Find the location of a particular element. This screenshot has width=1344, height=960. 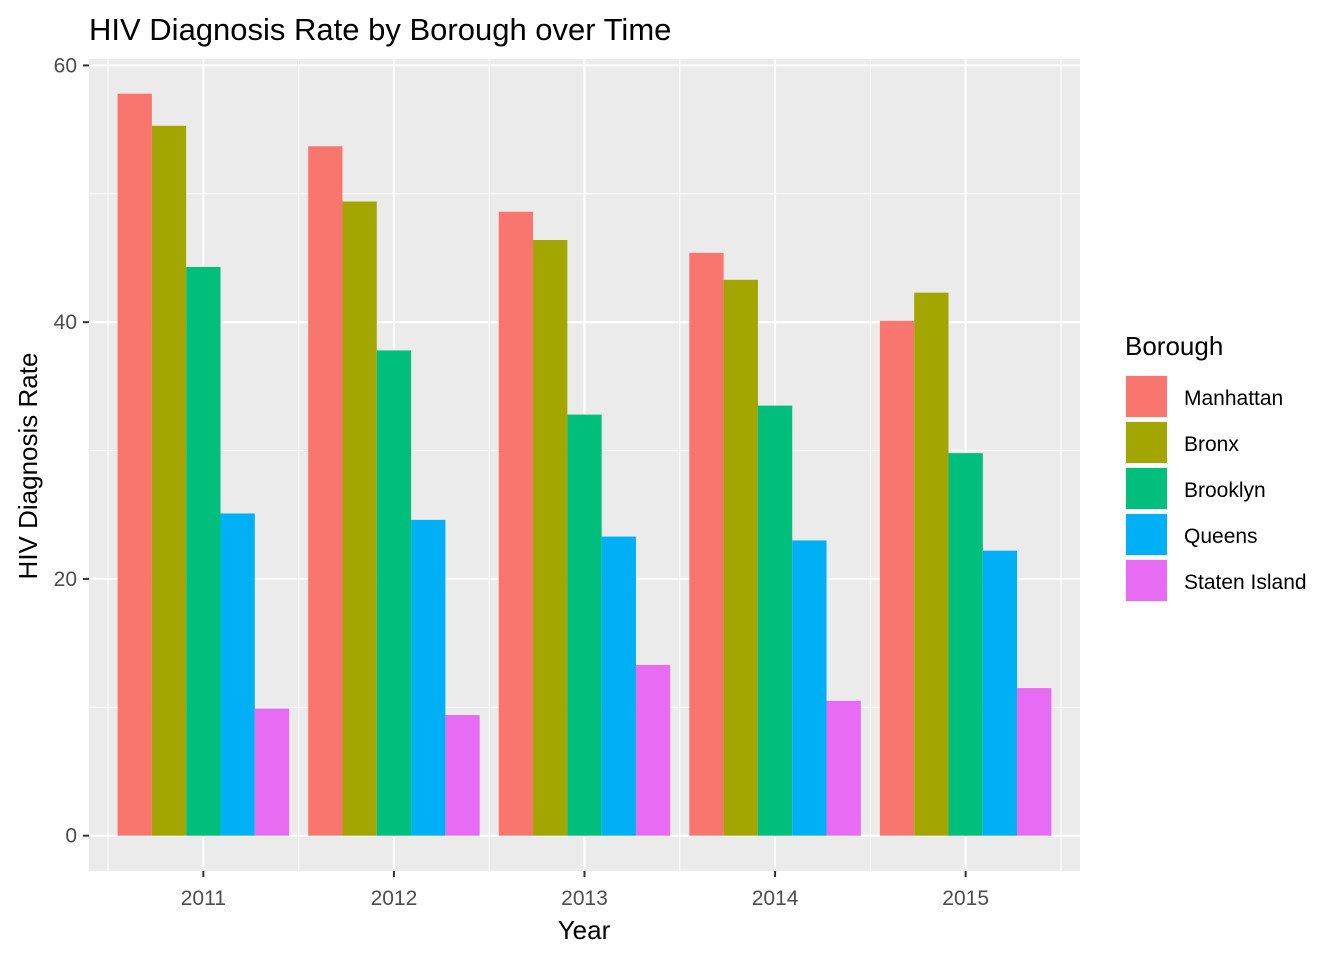

legend-label: Staten Island is located at coordinates (1245, 582).